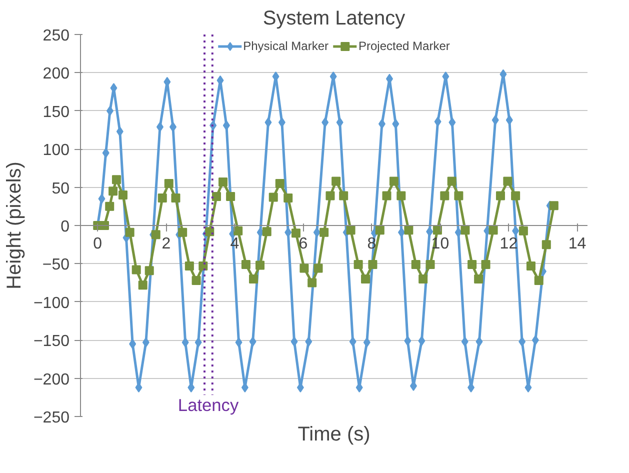 This screenshot has width=629, height=473. I want to click on annotation: Latency, so click(208, 405).